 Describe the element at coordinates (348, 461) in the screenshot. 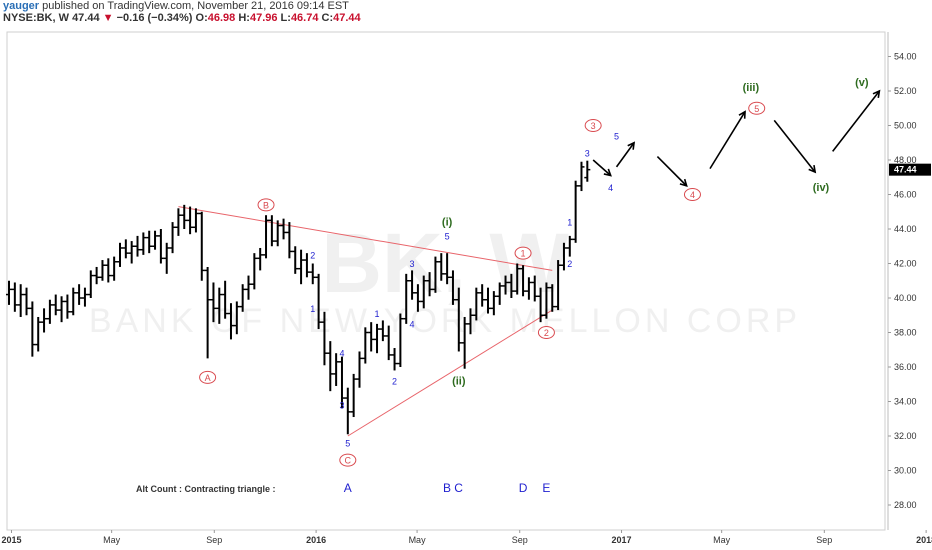

I see `label-text: C` at that location.